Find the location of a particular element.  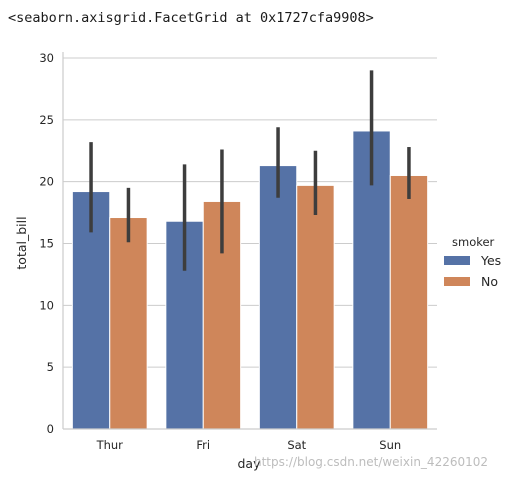

legend-label-no: No is located at coordinates (489, 281).